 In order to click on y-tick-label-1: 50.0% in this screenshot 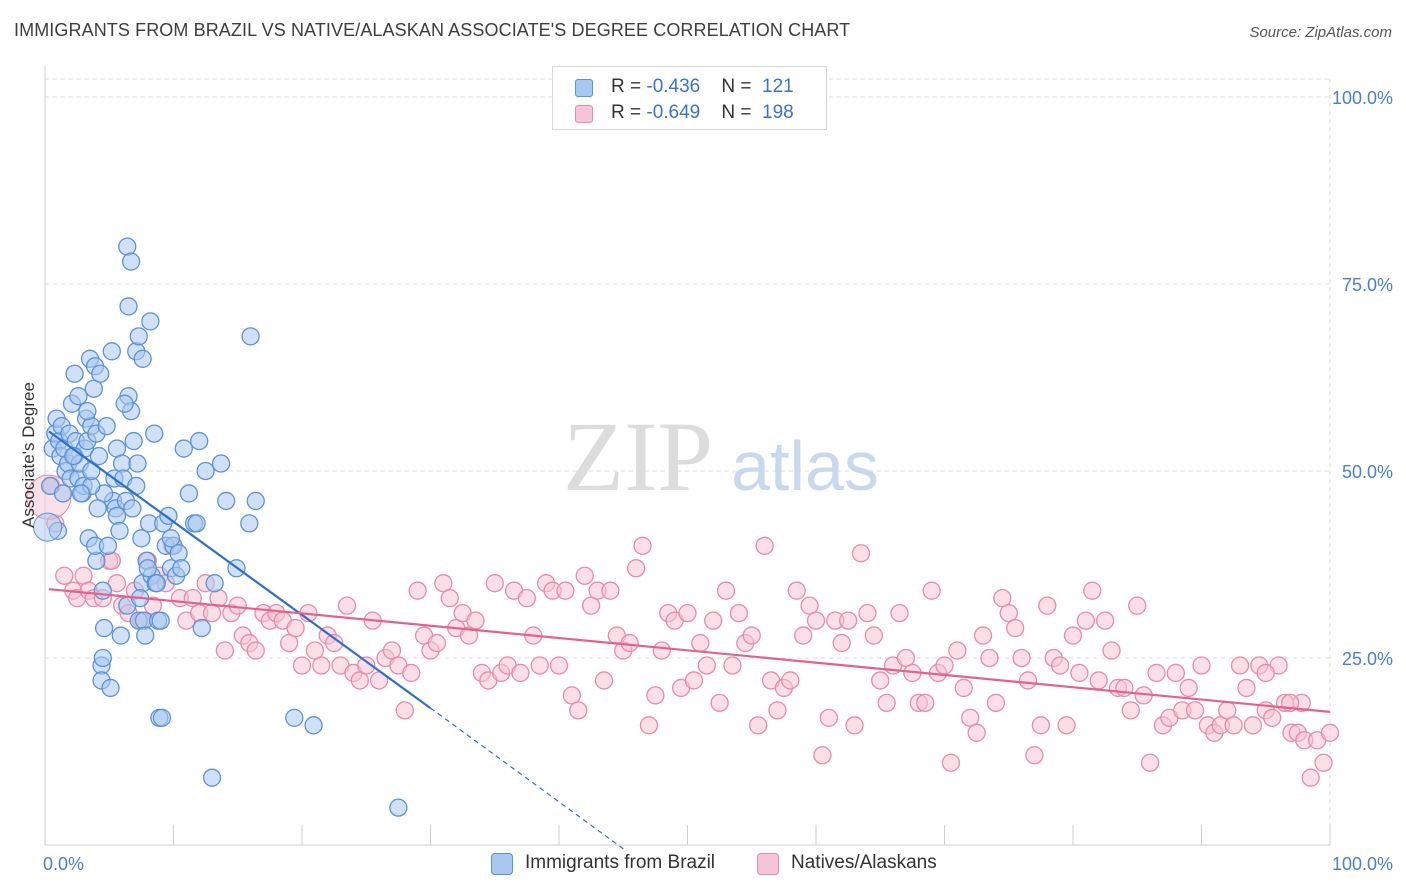, I will do `click(1367, 472)`.